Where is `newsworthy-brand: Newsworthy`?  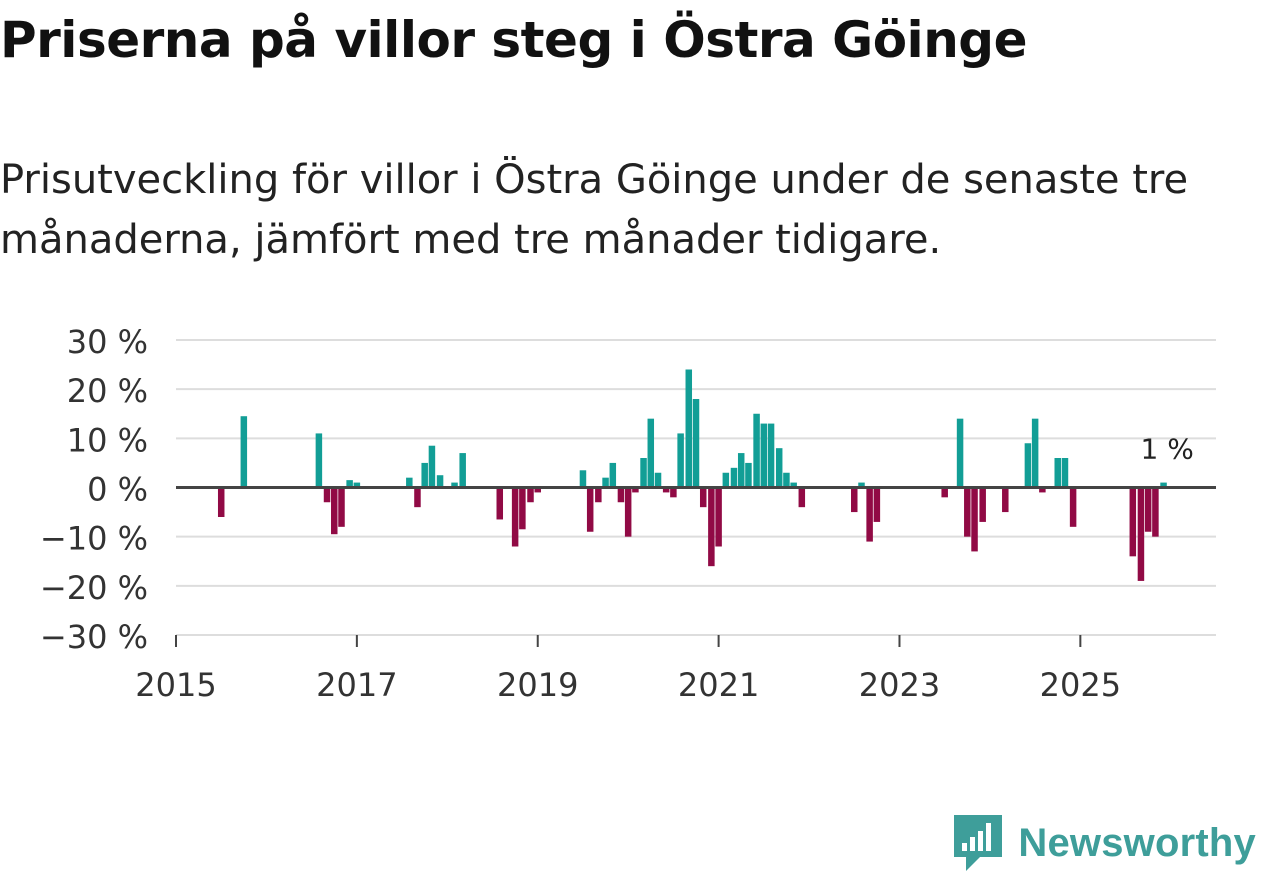 newsworthy-brand: Newsworthy is located at coordinates (1105, 843).